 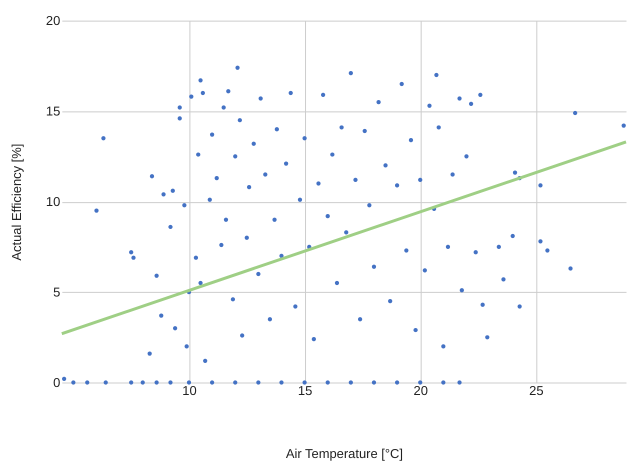 What do you see at coordinates (421, 390) in the screenshot?
I see `x-tick-label: 20` at bounding box center [421, 390].